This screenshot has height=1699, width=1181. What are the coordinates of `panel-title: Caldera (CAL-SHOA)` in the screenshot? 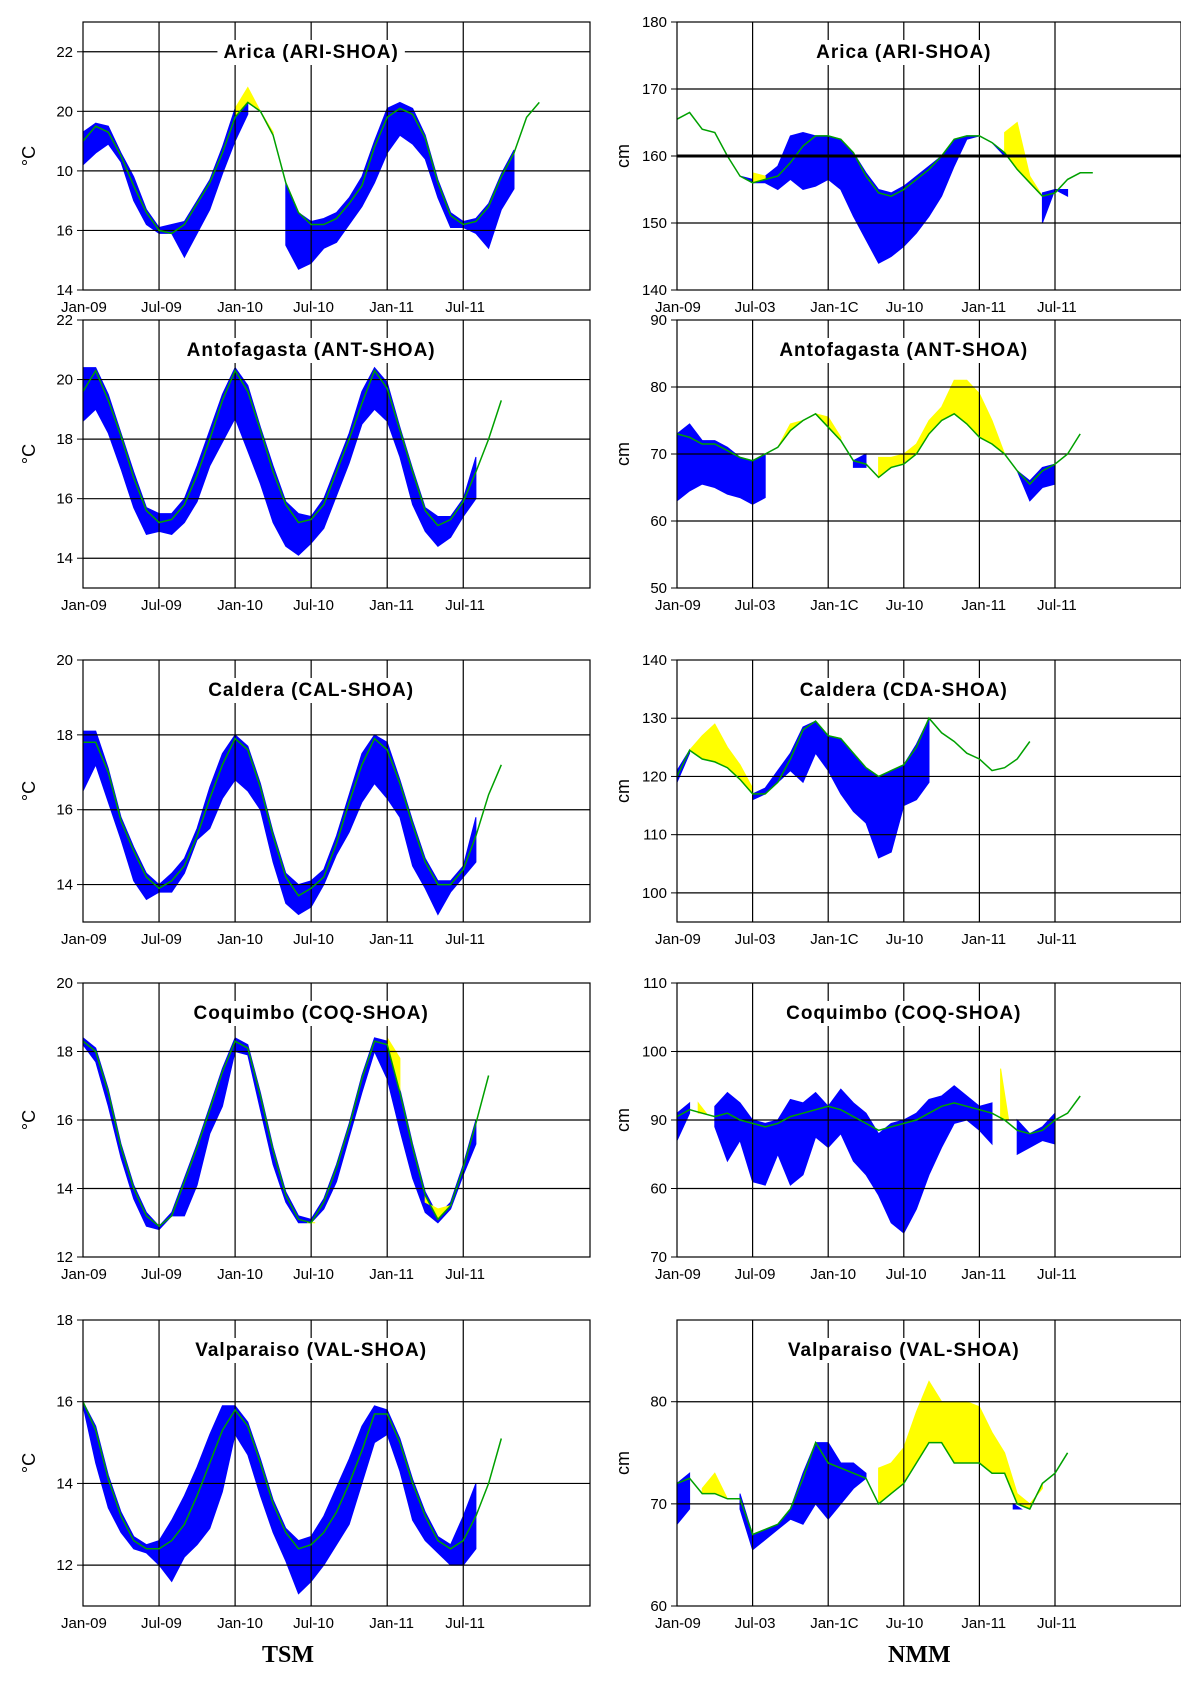 It's located at (311, 690).